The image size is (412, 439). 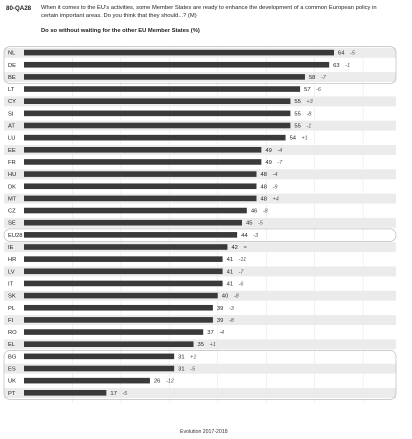 I want to click on change-label: +3, so click(x=309, y=102).